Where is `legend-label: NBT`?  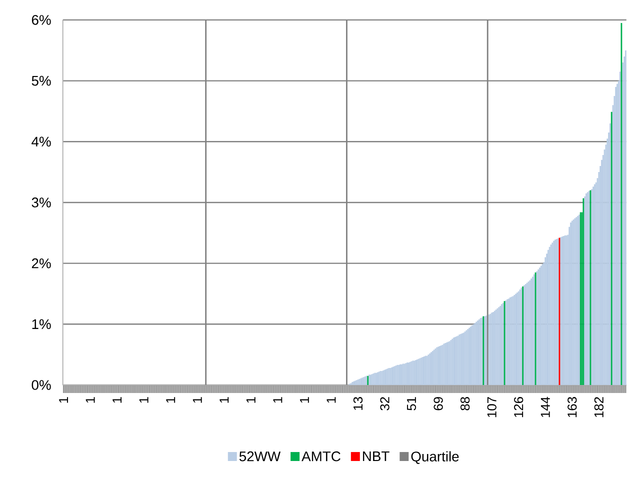
legend-label: NBT is located at coordinates (376, 457).